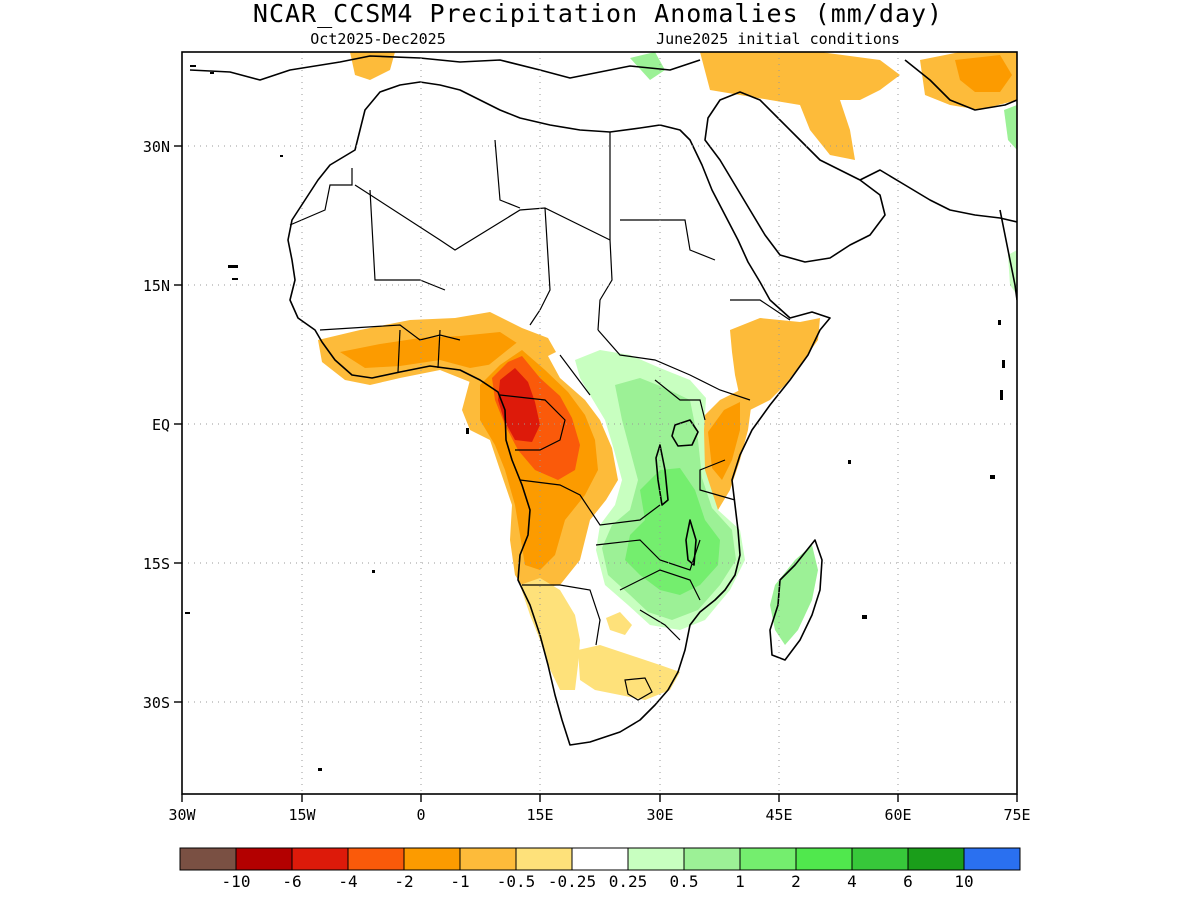 This screenshot has height=900, width=1200. What do you see at coordinates (740, 881) in the screenshot?
I see `colorbar-label: 1` at bounding box center [740, 881].